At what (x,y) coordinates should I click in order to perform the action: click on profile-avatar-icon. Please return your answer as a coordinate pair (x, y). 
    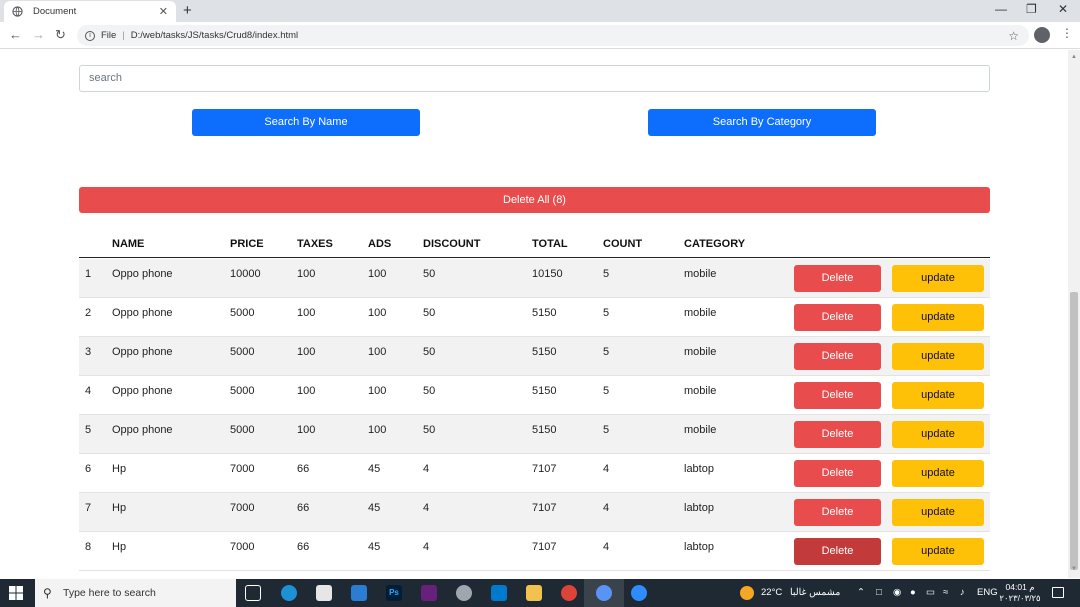
    Looking at the image, I should click on (1042, 35).